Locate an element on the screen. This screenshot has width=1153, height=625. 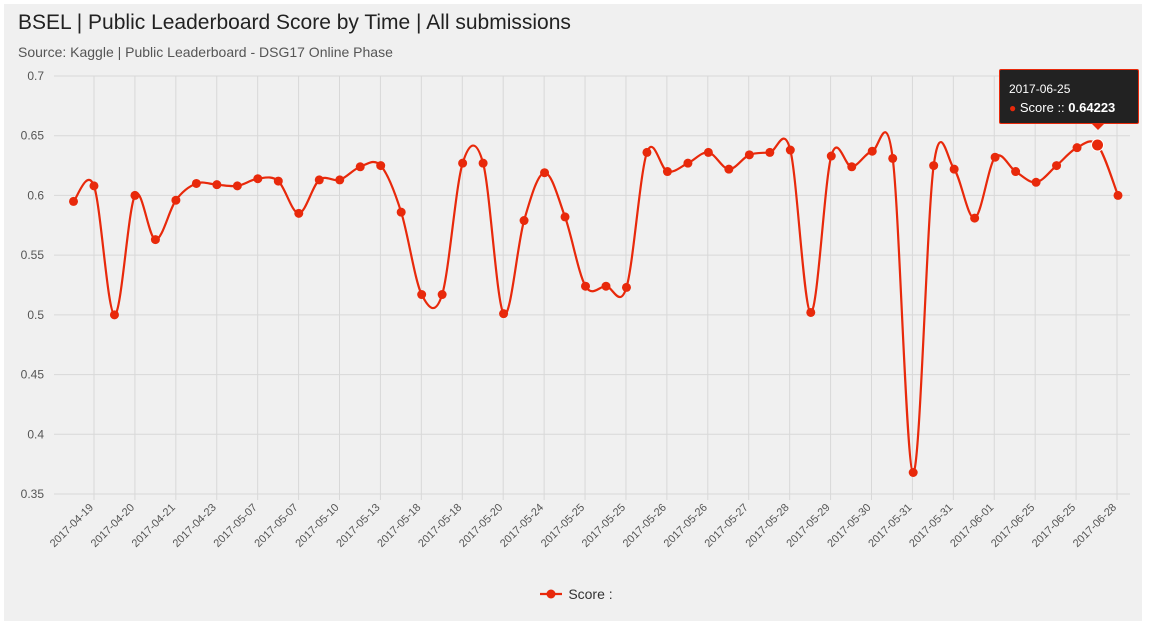
legend-label: Score : is located at coordinates (590, 594).